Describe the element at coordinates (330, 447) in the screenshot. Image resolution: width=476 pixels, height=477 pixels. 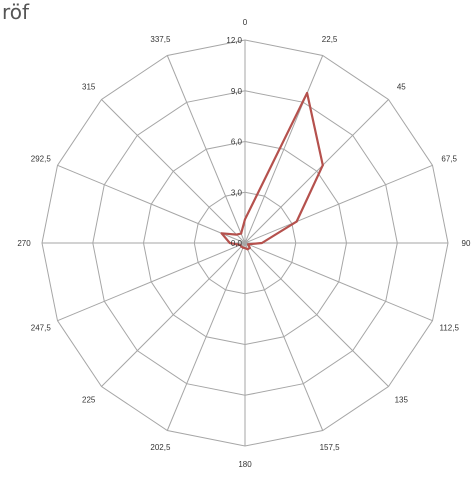
I see `direction-label: 157,5` at that location.